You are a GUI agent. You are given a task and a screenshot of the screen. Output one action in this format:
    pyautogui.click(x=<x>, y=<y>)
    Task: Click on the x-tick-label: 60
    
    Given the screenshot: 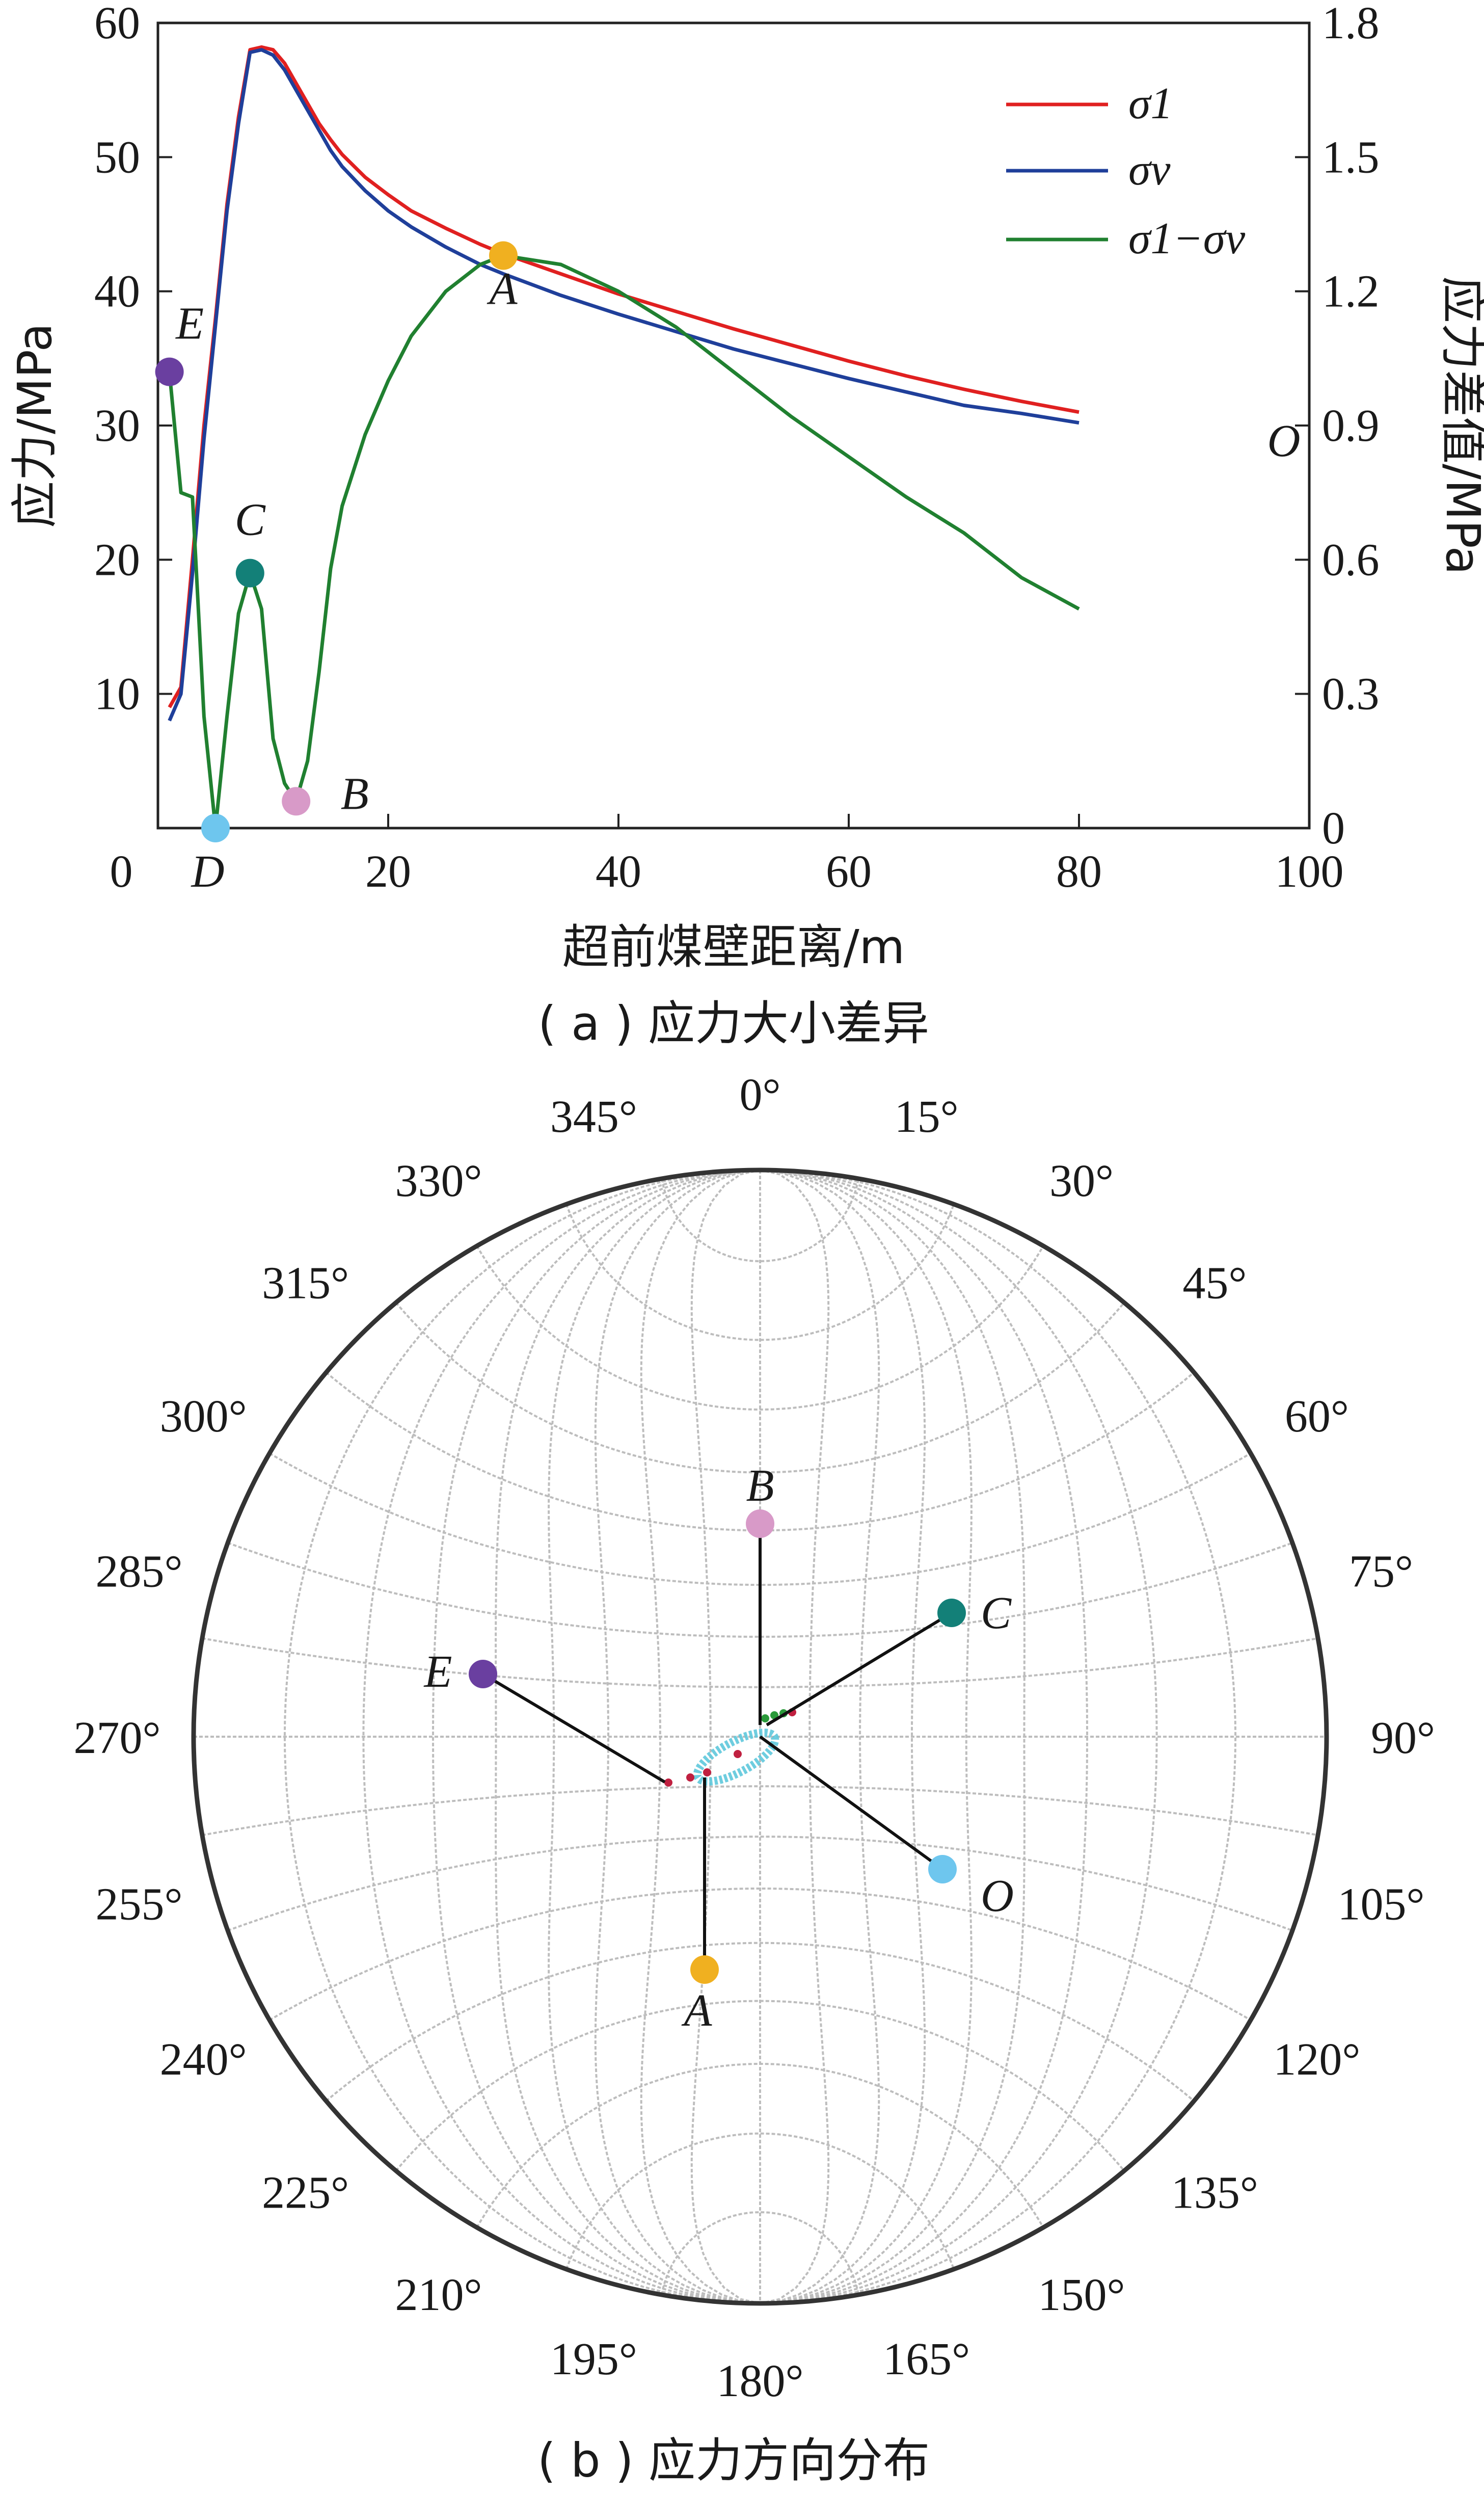 What is the action you would take?
    pyautogui.click(x=849, y=872)
    